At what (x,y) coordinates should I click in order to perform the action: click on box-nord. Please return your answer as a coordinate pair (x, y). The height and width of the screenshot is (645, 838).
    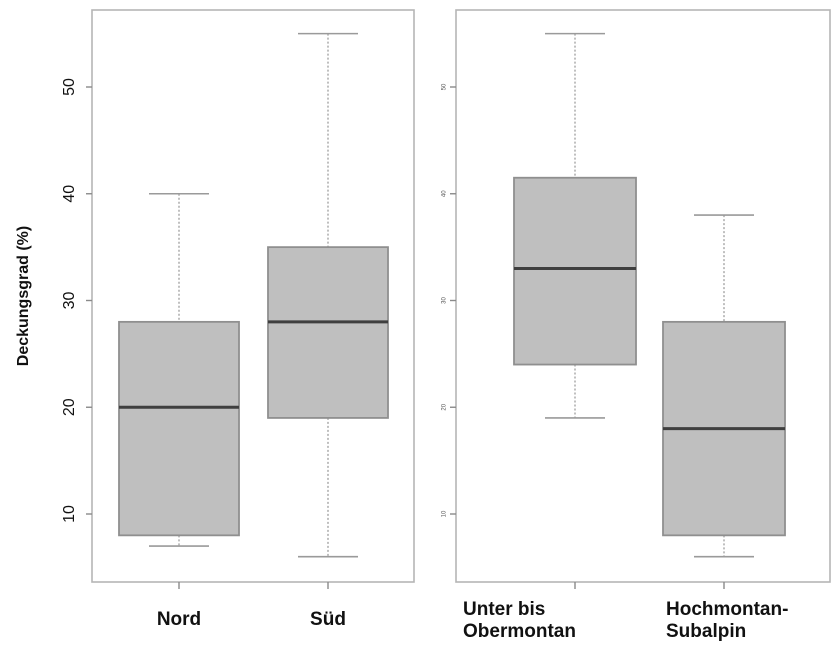
    Looking at the image, I should click on (179, 369).